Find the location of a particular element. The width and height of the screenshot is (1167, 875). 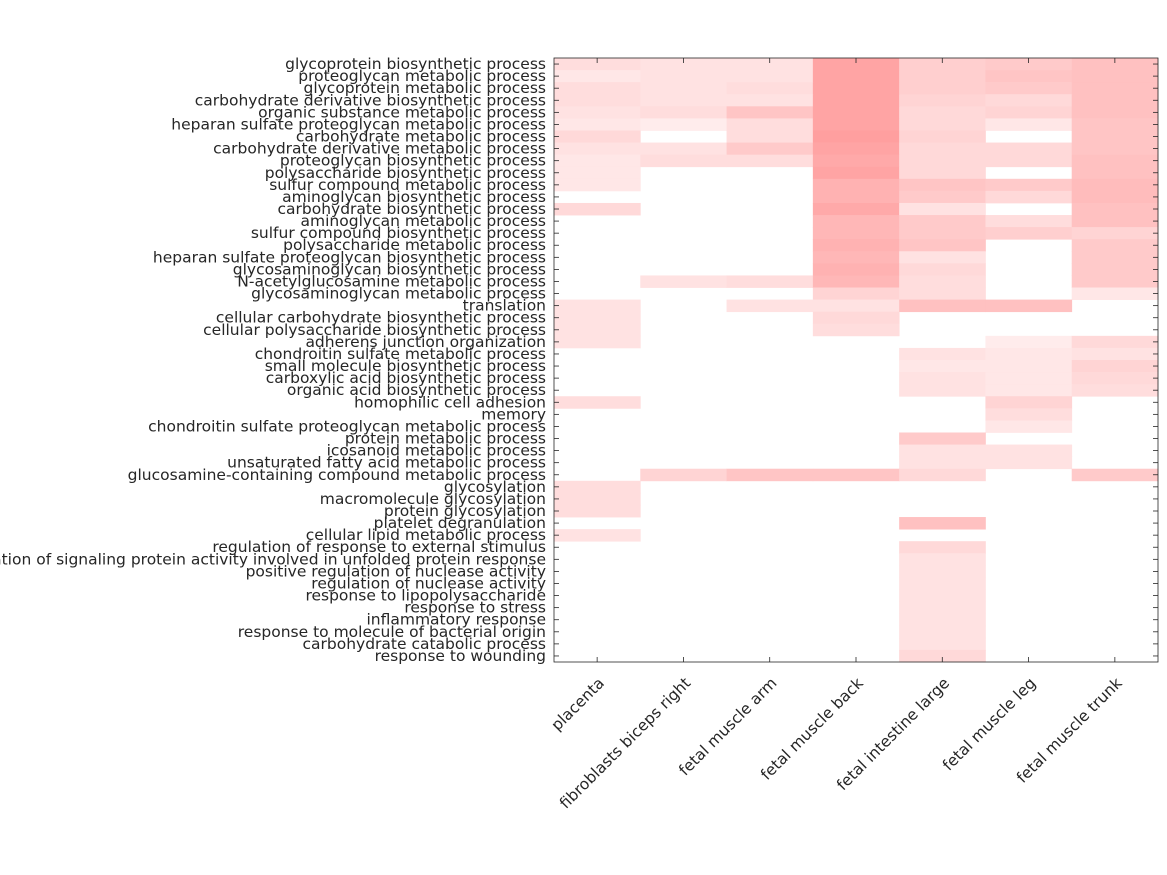

row-label: small molecule biosynthetic process is located at coordinates (405, 366).